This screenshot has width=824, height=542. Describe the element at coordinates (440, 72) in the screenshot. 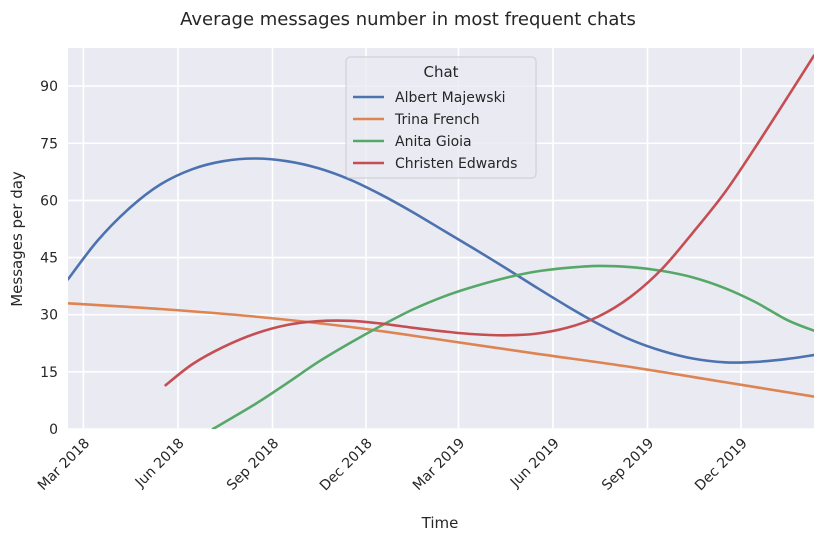

I see `legend-title: Chat` at that location.